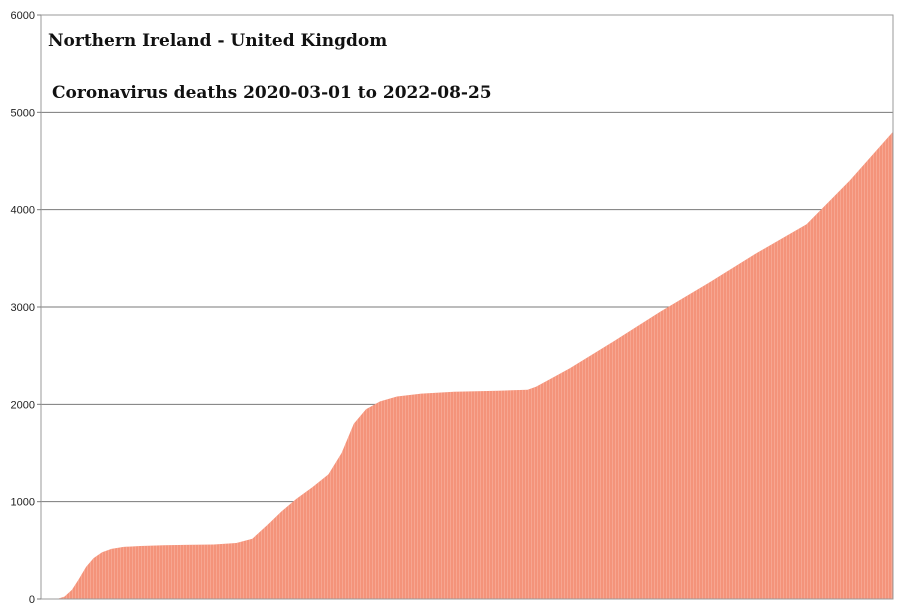 The height and width of the screenshot is (615, 912). What do you see at coordinates (23, 503) in the screenshot?
I see `y-tick-label: 1000` at bounding box center [23, 503].